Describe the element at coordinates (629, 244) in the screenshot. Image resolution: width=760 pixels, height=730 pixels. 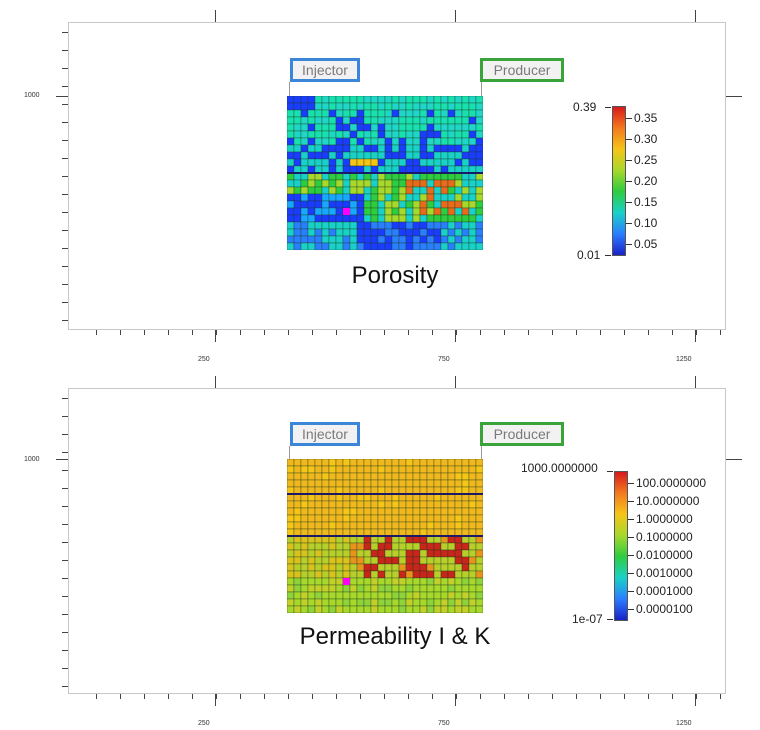
I see `colorbar-tick` at that location.